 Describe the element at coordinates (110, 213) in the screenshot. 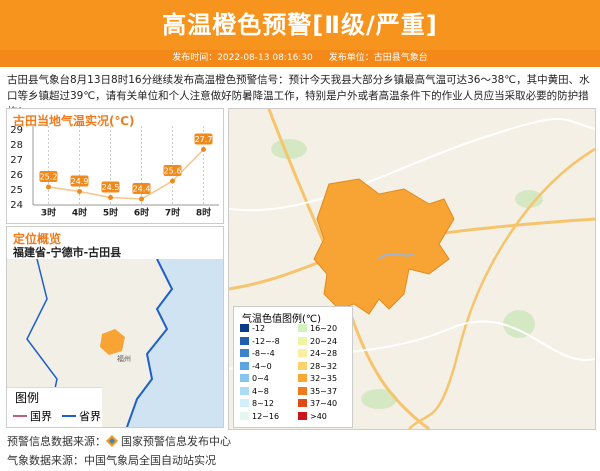

I see `x-tick-label: 5时` at that location.